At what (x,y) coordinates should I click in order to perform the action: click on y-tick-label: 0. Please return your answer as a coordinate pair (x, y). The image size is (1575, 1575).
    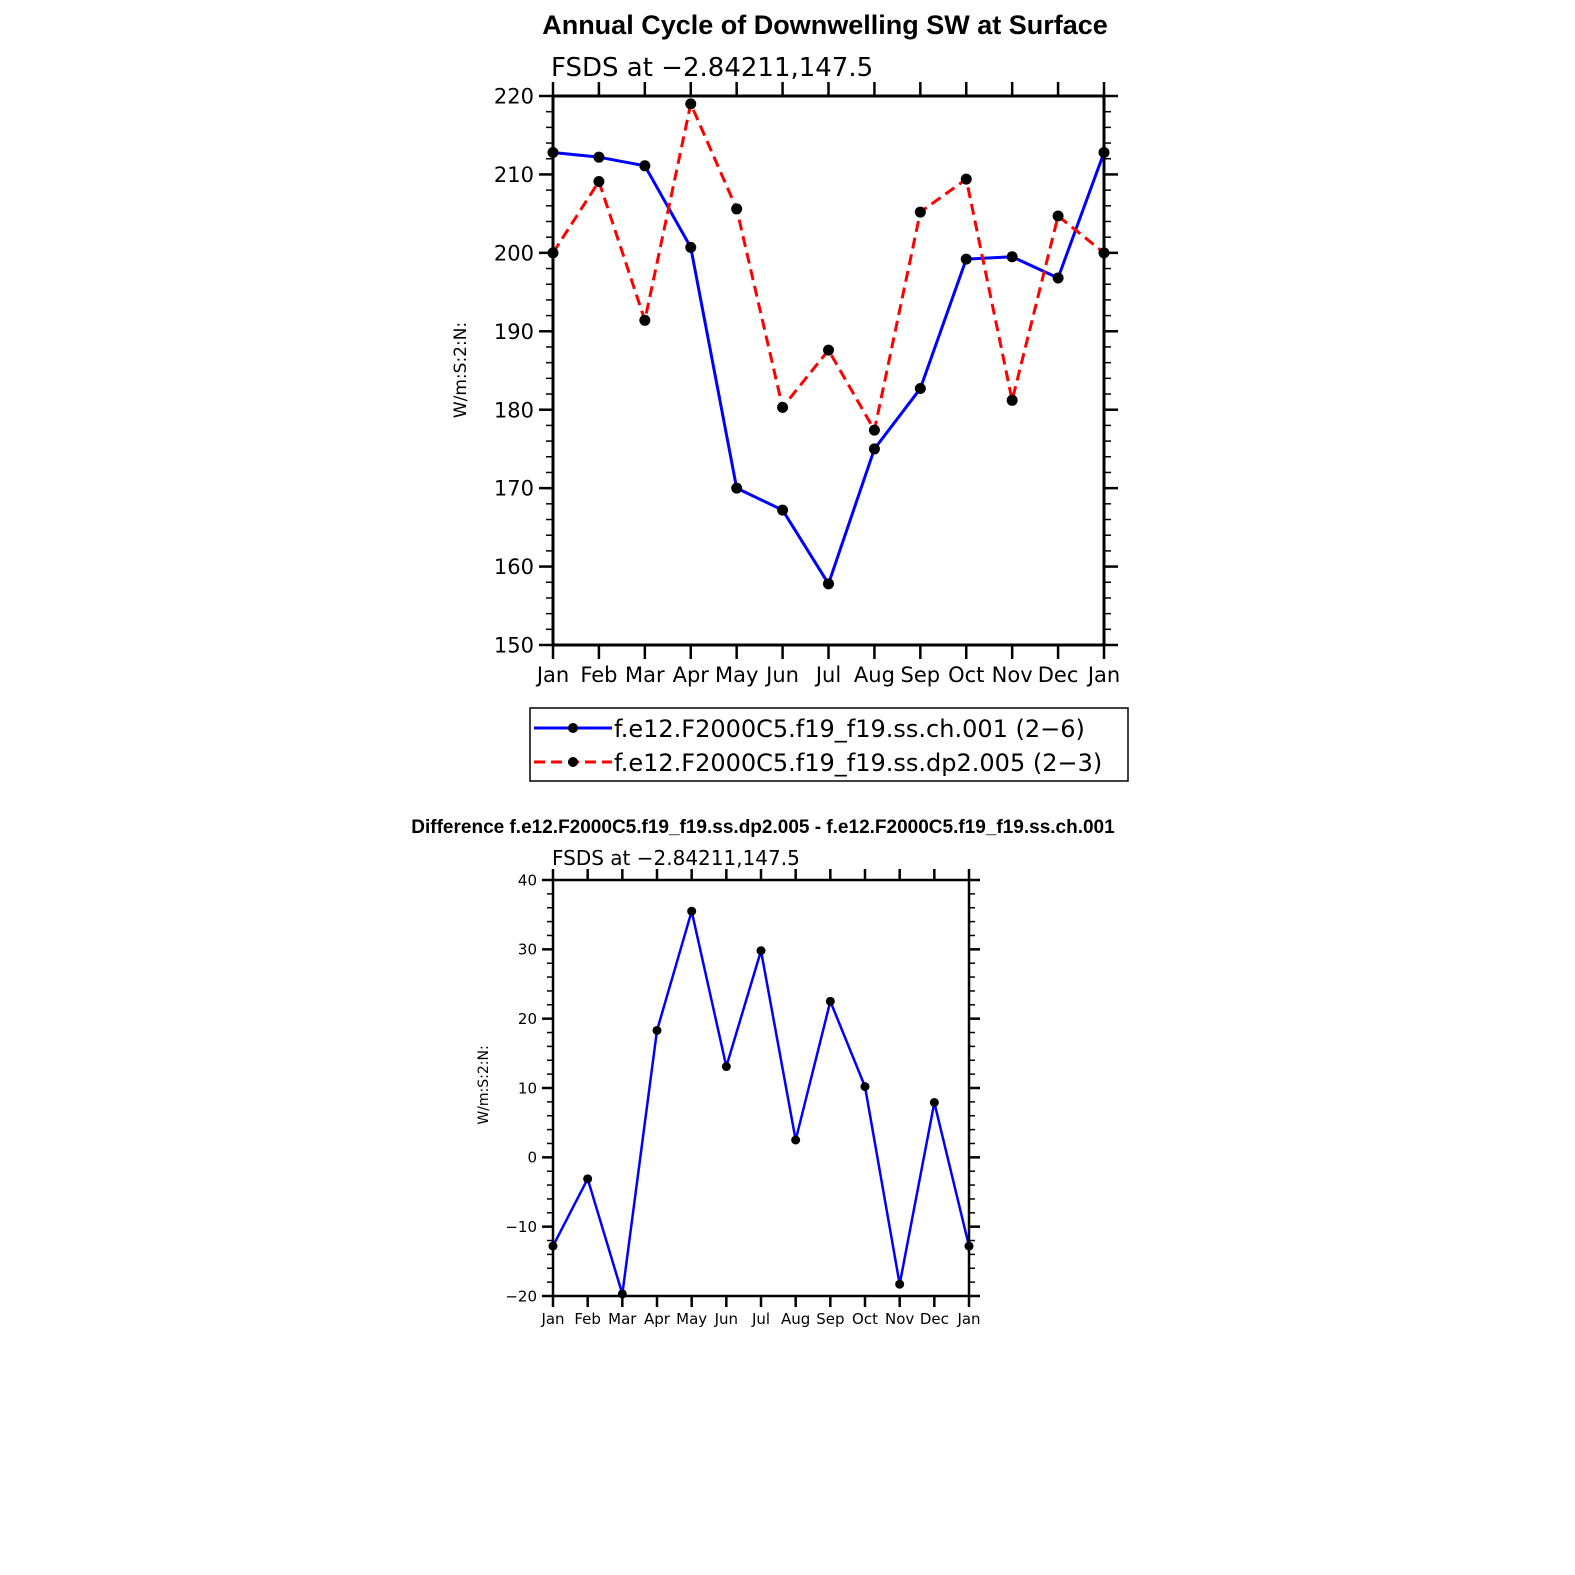
    Looking at the image, I should click on (532, 1158).